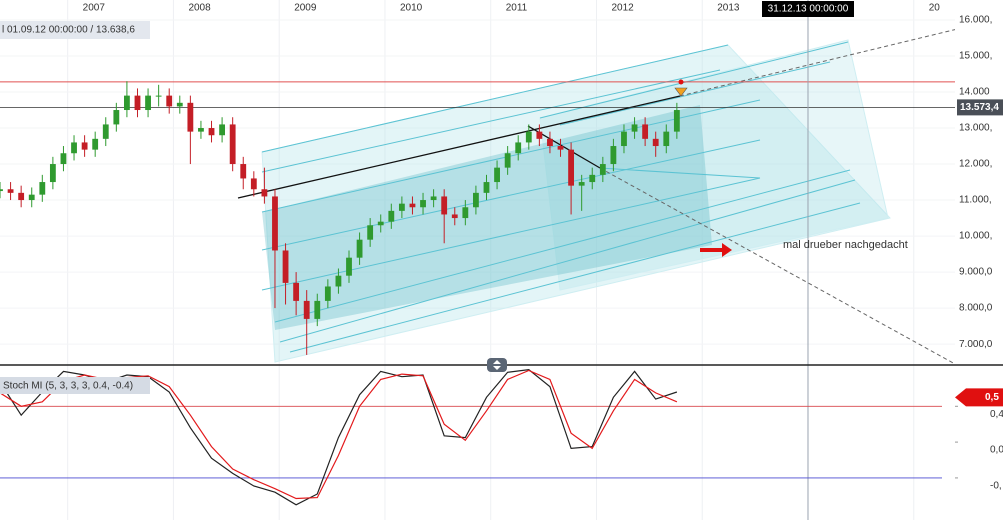 This screenshot has width=1003, height=520. Describe the element at coordinates (979, 260) in the screenshot. I see `axis-panel` at that location.